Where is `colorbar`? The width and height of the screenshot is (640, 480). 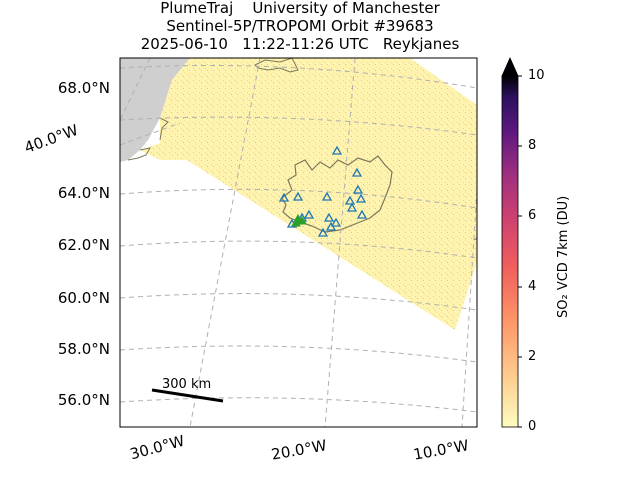
colorbar is located at coordinates (510, 251).